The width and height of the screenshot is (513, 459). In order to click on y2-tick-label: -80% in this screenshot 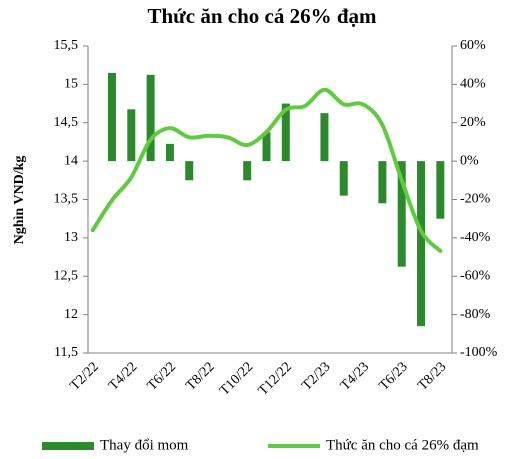, I will do `click(475, 314)`.